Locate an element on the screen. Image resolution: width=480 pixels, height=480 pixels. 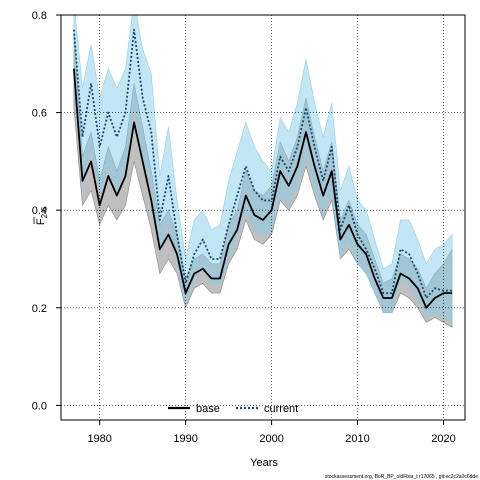
x-tick-label-2010: 2010 is located at coordinates (357, 439).